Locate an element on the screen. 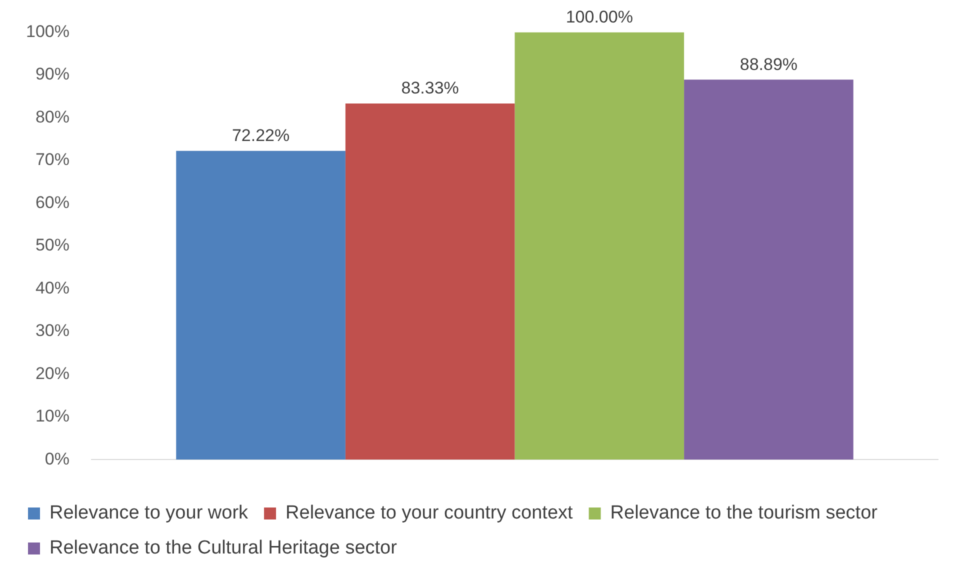 The image size is (957, 578). y-tick-label: 60% is located at coordinates (52, 202).